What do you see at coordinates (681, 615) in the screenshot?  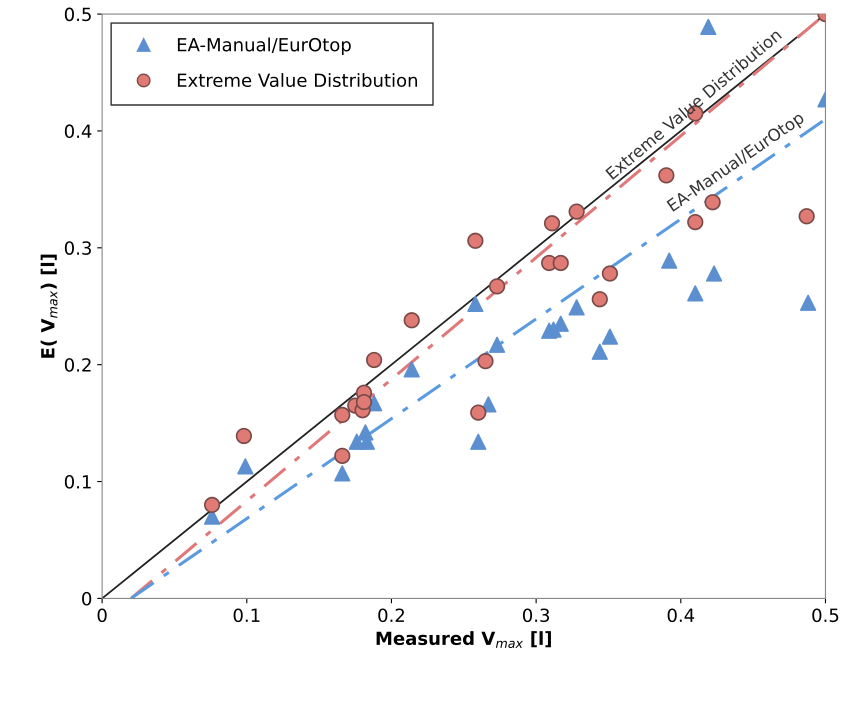 I see `x-tick-label: 0.4` at bounding box center [681, 615].